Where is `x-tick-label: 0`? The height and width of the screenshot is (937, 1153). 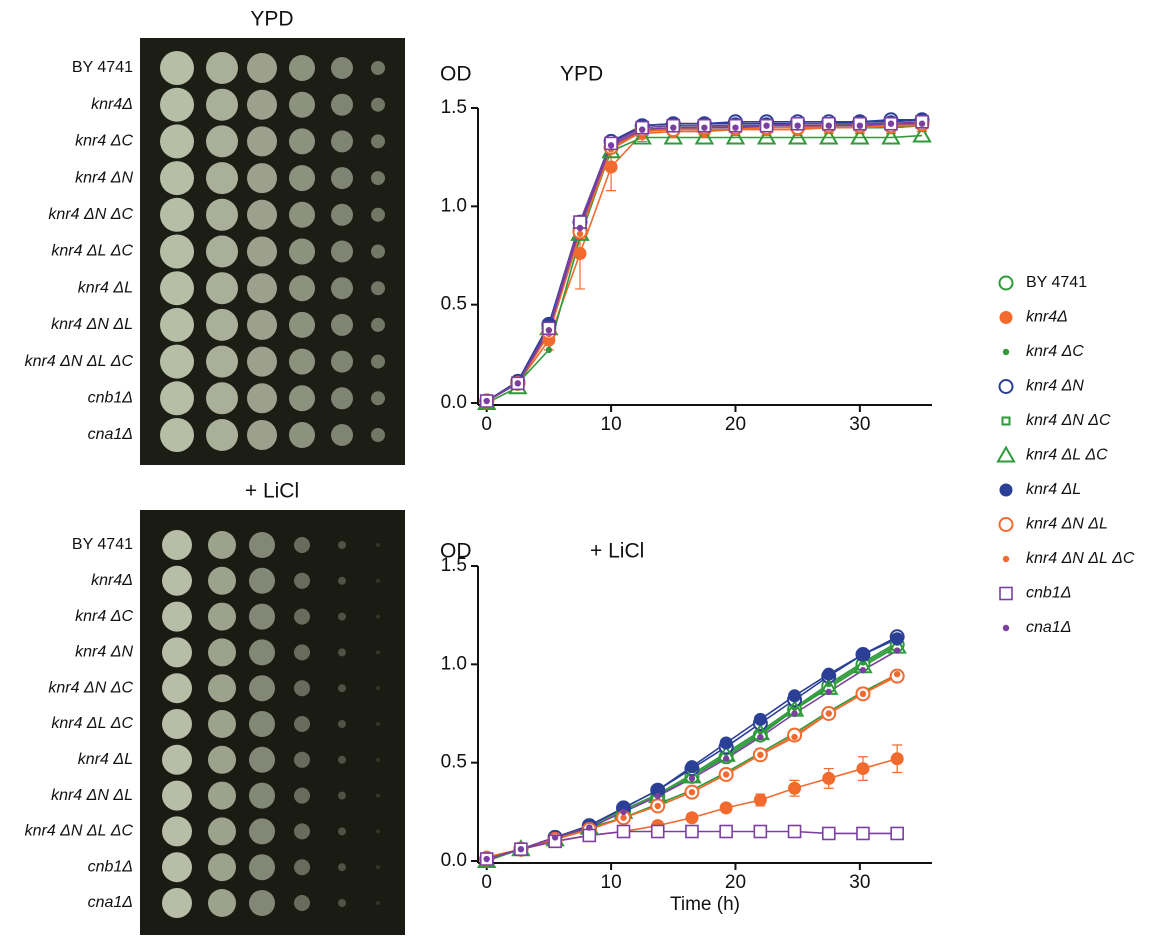 x-tick-label: 0 is located at coordinates (486, 424).